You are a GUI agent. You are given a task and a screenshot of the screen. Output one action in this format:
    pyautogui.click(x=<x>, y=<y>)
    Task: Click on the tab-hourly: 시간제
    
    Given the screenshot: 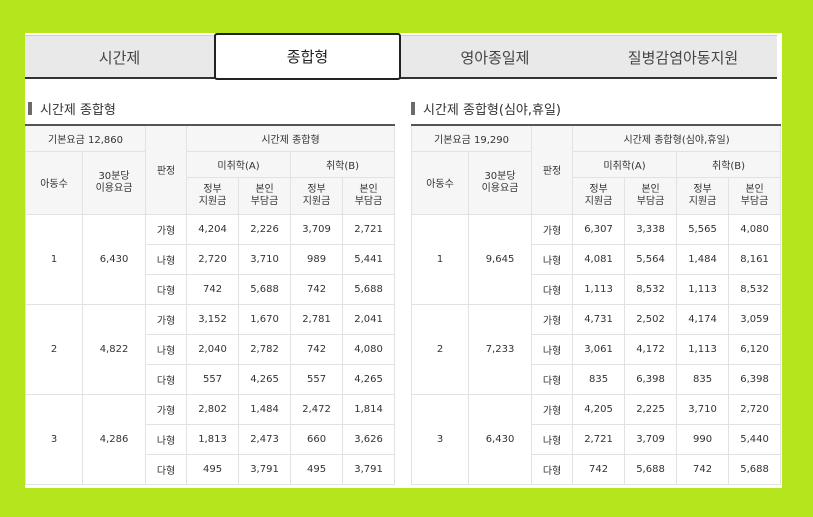 What is the action you would take?
    pyautogui.click(x=119, y=56)
    